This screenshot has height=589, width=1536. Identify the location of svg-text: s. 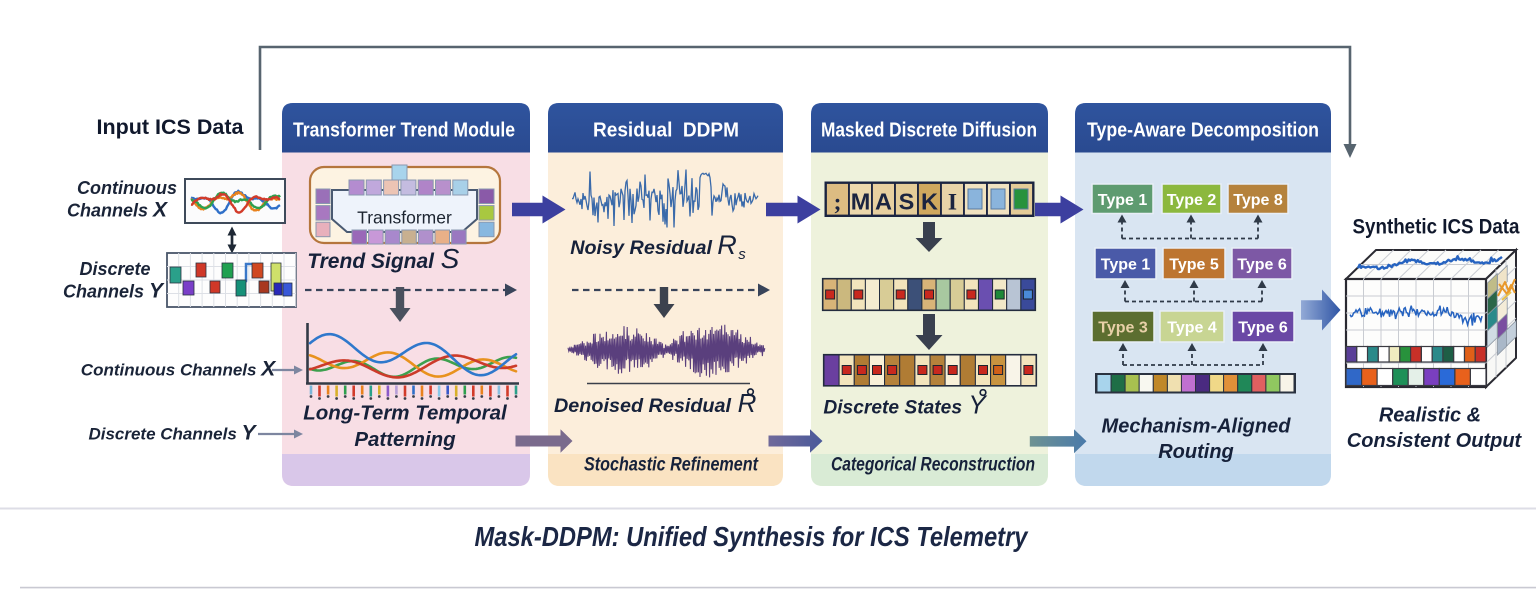
(742, 254).